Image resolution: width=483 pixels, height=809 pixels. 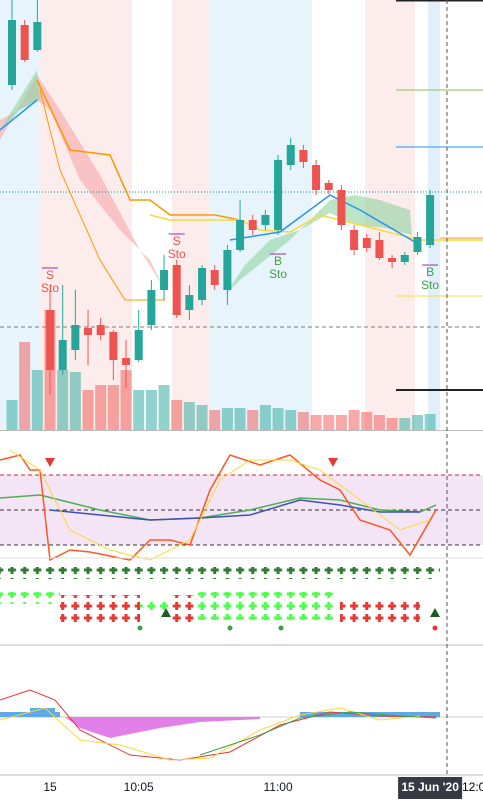 What do you see at coordinates (220, 599) in the screenshot?
I see `signal-dots-pane` at bounding box center [220, 599].